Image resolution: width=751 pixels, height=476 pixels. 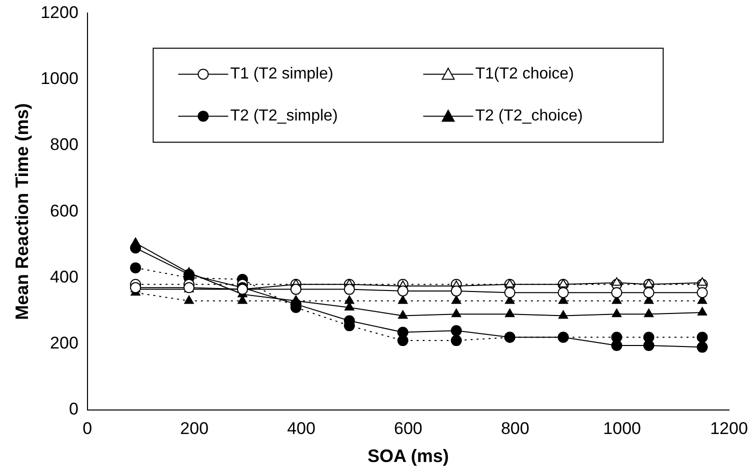 What do you see at coordinates (22, 211) in the screenshot?
I see `y-axis-title: Mean Reaction Time (ms)` at bounding box center [22, 211].